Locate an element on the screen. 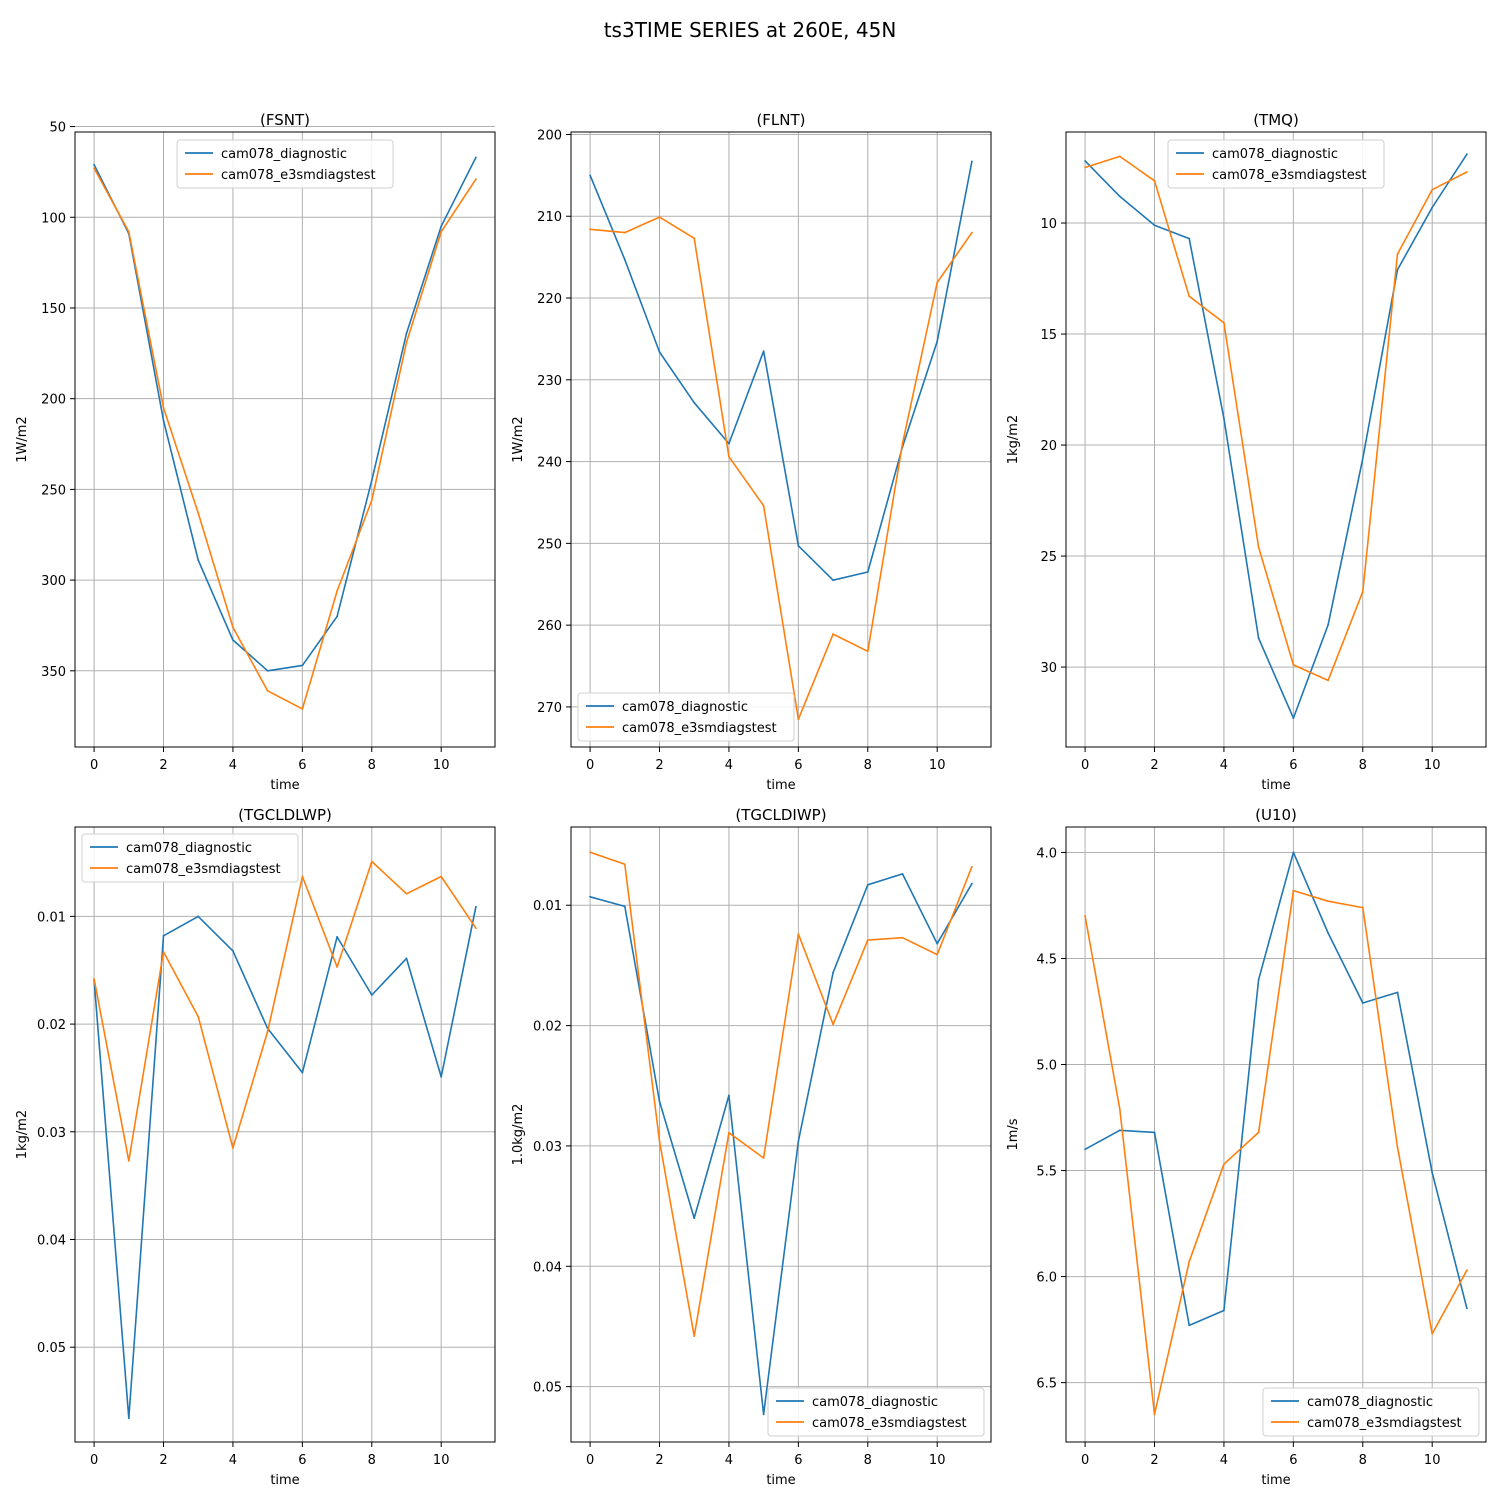 The width and height of the screenshot is (1500, 1500). subplot-title: (FLNT) is located at coordinates (780, 120).